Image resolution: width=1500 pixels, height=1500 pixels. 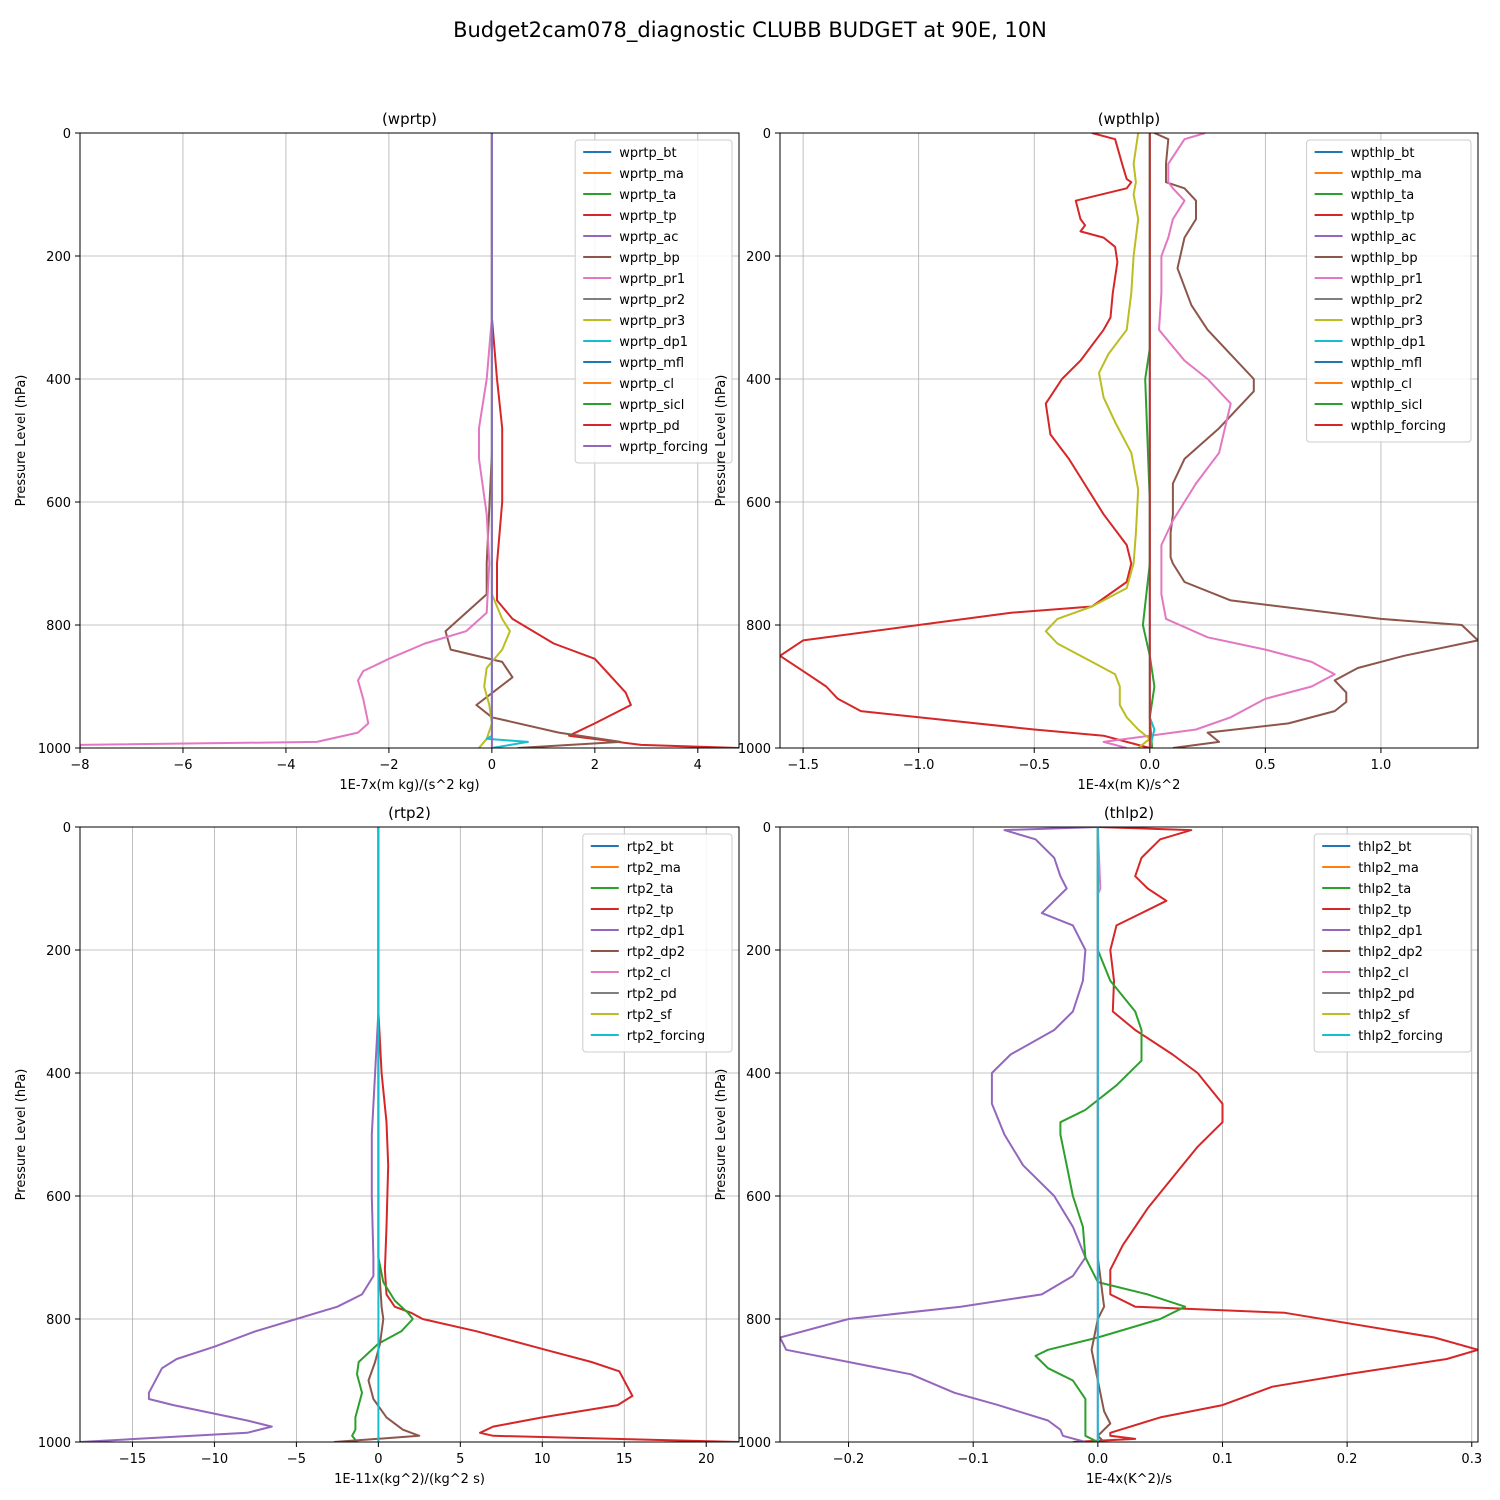 What do you see at coordinates (651, 174) in the screenshot?
I see `legend-entry: wprtp_ma` at bounding box center [651, 174].